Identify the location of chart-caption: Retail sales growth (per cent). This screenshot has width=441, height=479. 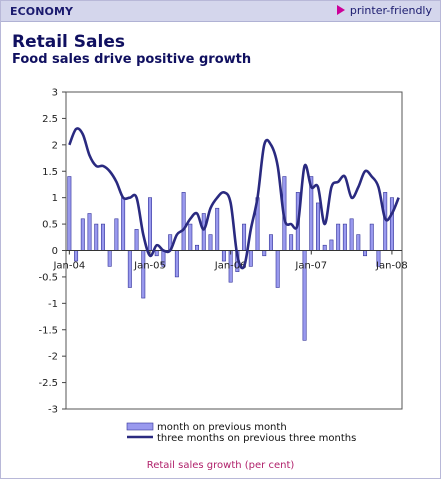
(220, 465).